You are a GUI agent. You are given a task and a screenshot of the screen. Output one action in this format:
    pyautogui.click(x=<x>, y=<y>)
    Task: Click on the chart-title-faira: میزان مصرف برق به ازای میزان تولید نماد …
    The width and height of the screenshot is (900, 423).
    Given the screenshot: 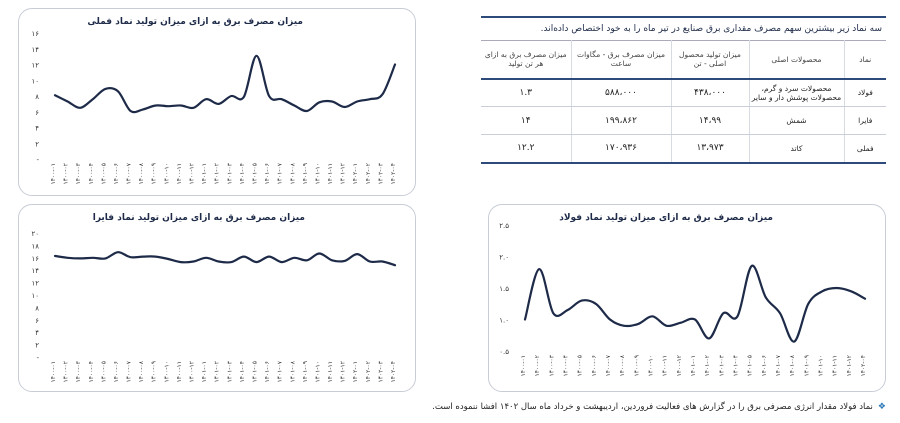 What is the action you would take?
    pyautogui.click(x=198, y=218)
    